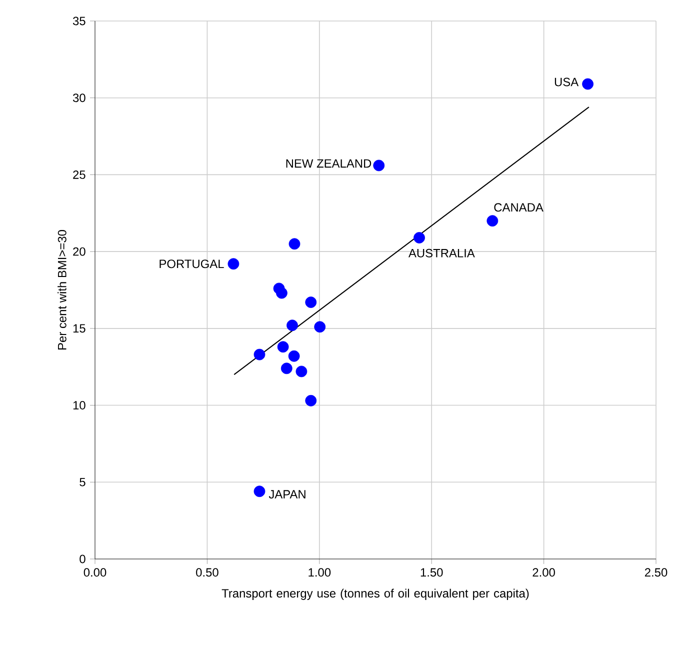 The image size is (691, 670). What do you see at coordinates (287, 494) in the screenshot?
I see `annotation: JAPAN` at bounding box center [287, 494].